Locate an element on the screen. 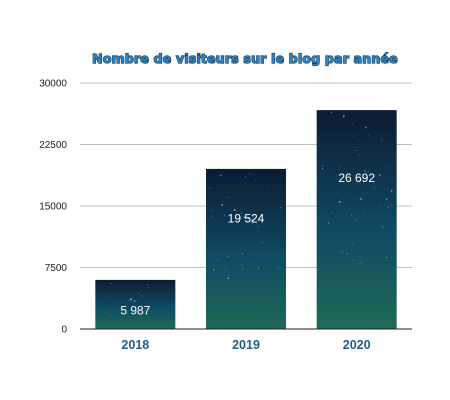 The height and width of the screenshot is (400, 450). x-tick-label: 2019 is located at coordinates (246, 345).